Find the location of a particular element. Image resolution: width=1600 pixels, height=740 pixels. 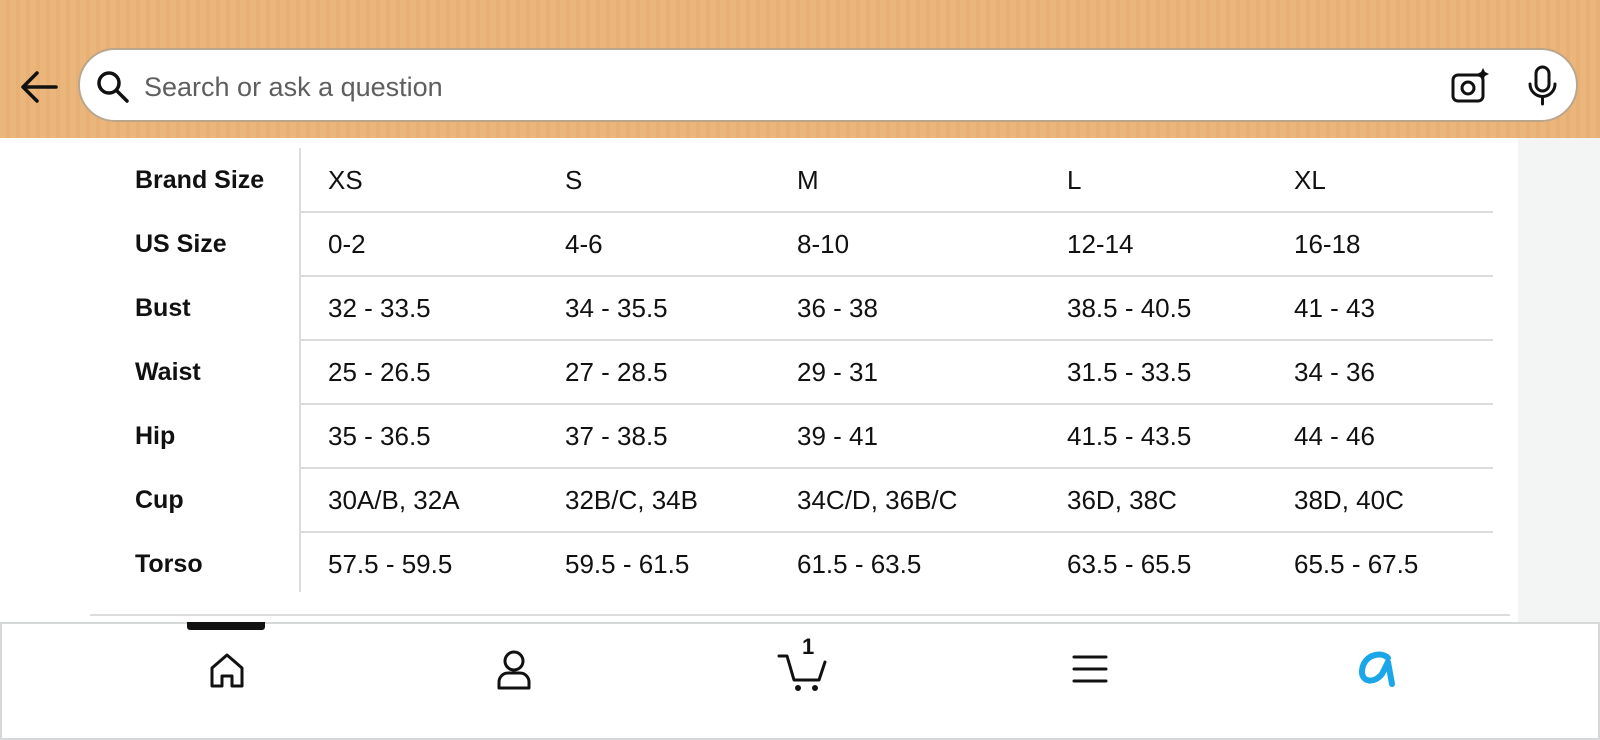

table-cell: 30A/B, 32A is located at coordinates (394, 500).